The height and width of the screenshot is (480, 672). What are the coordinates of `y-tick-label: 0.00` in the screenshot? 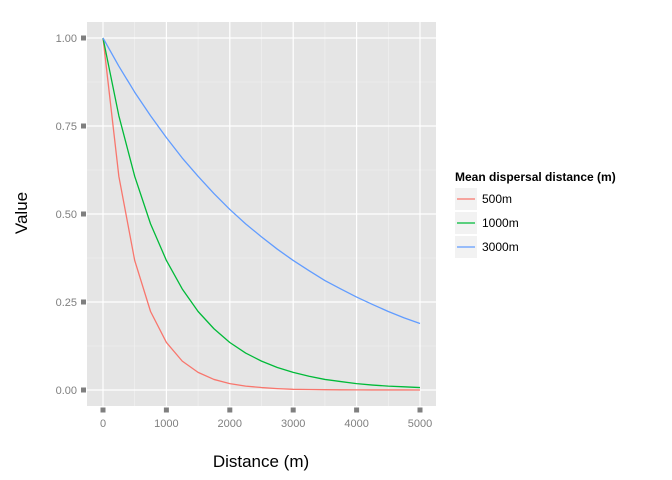 It's located at (66, 391).